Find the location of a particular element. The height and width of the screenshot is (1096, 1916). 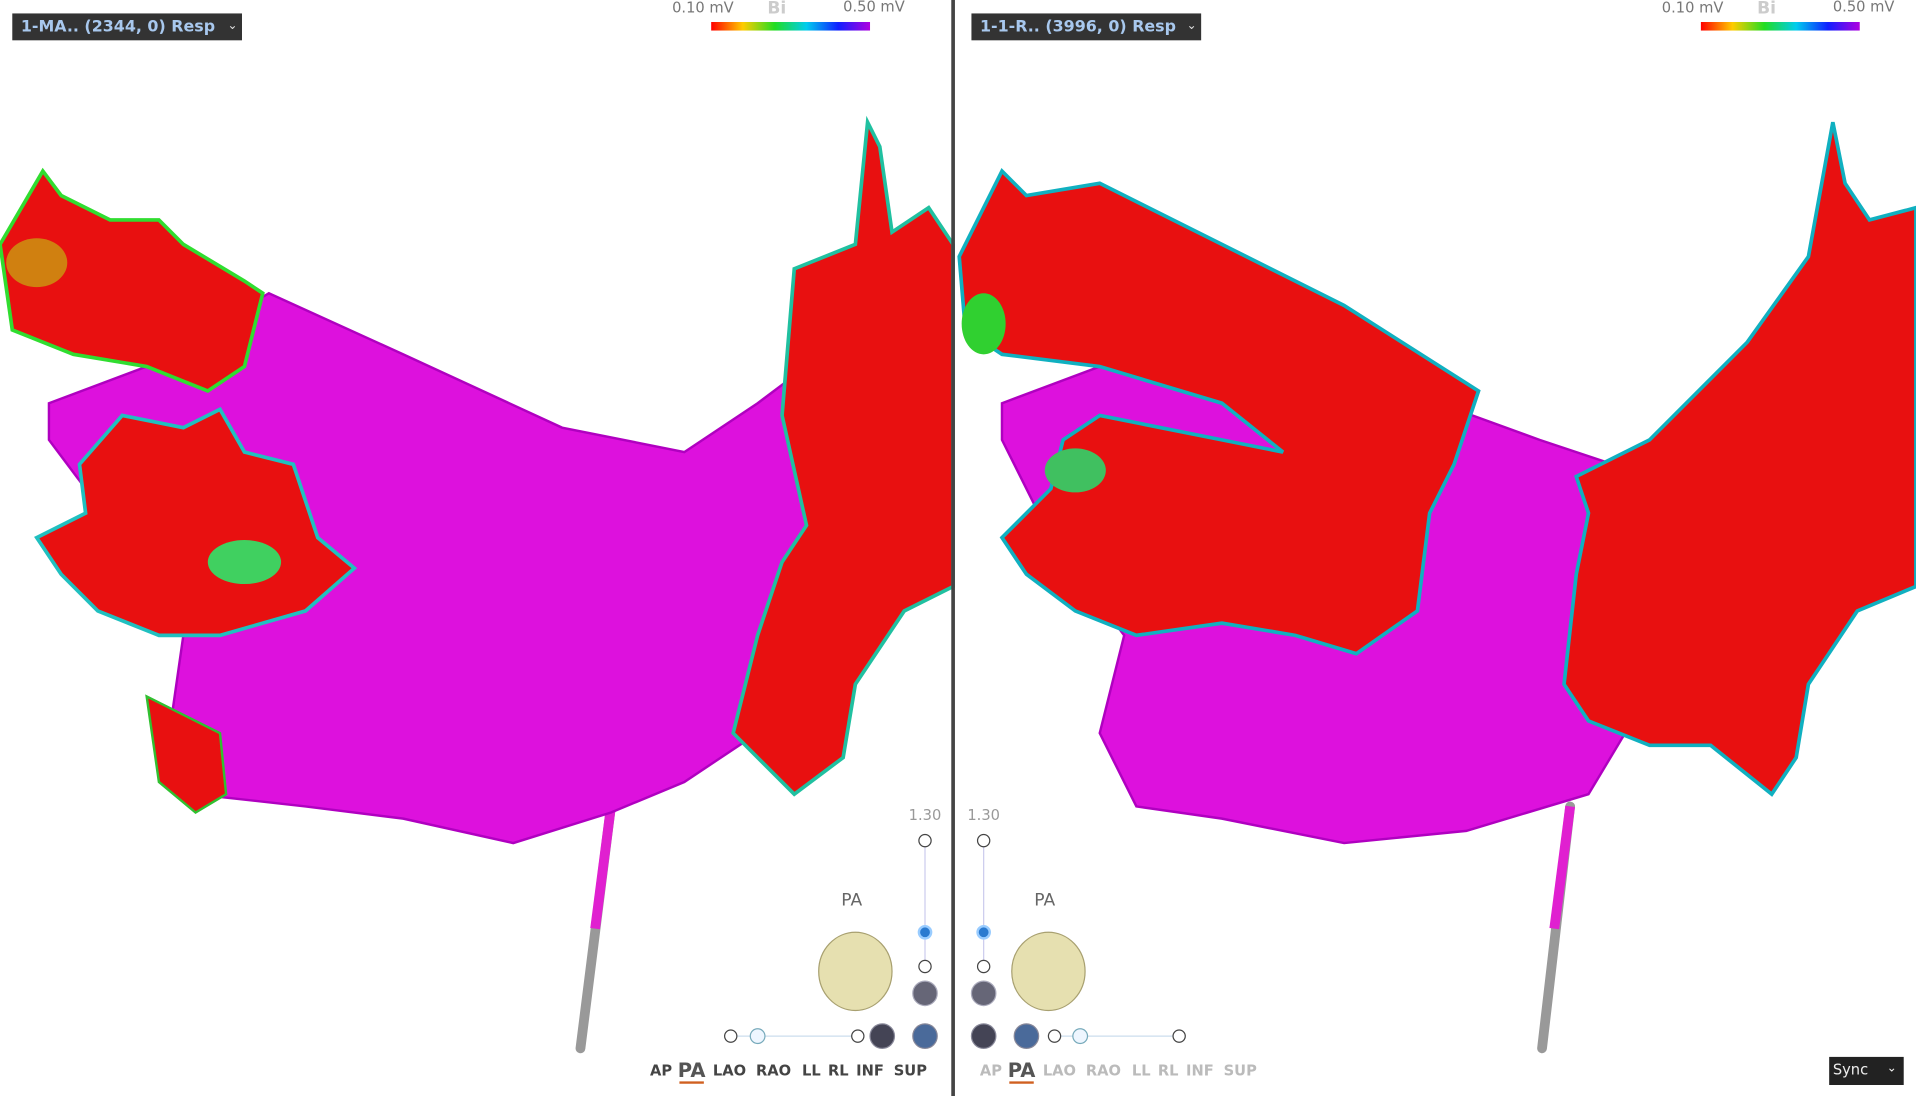

dropdown-label: 1-1-R.. (3996, 0) Resp is located at coordinates (1078, 25).